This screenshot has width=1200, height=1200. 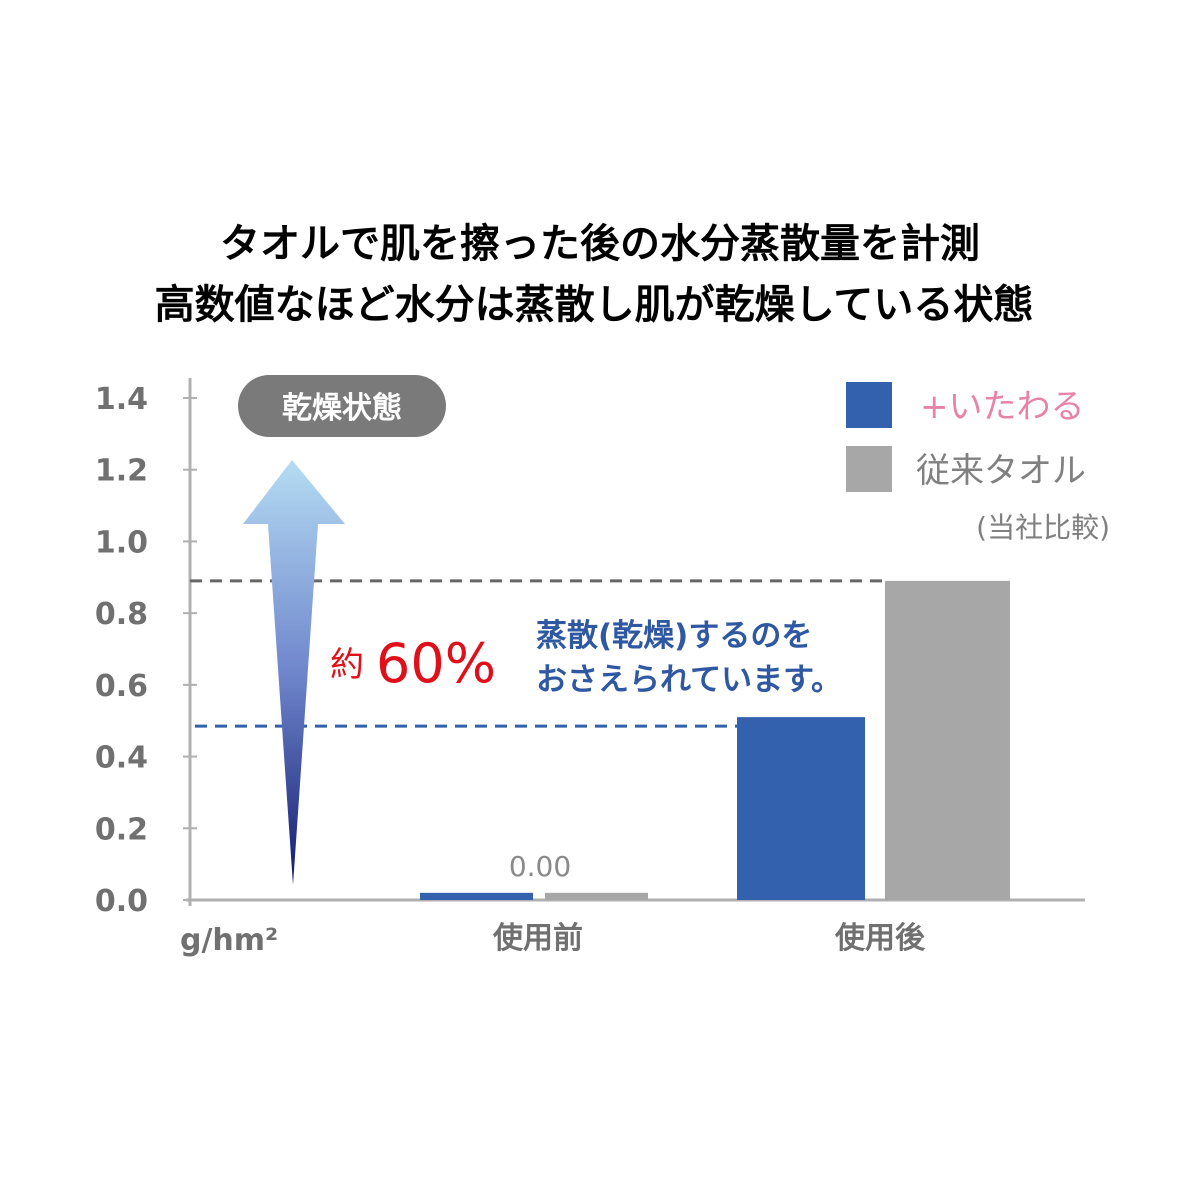 I want to click on message-line-2: おさえられています。, so click(x=689, y=680).